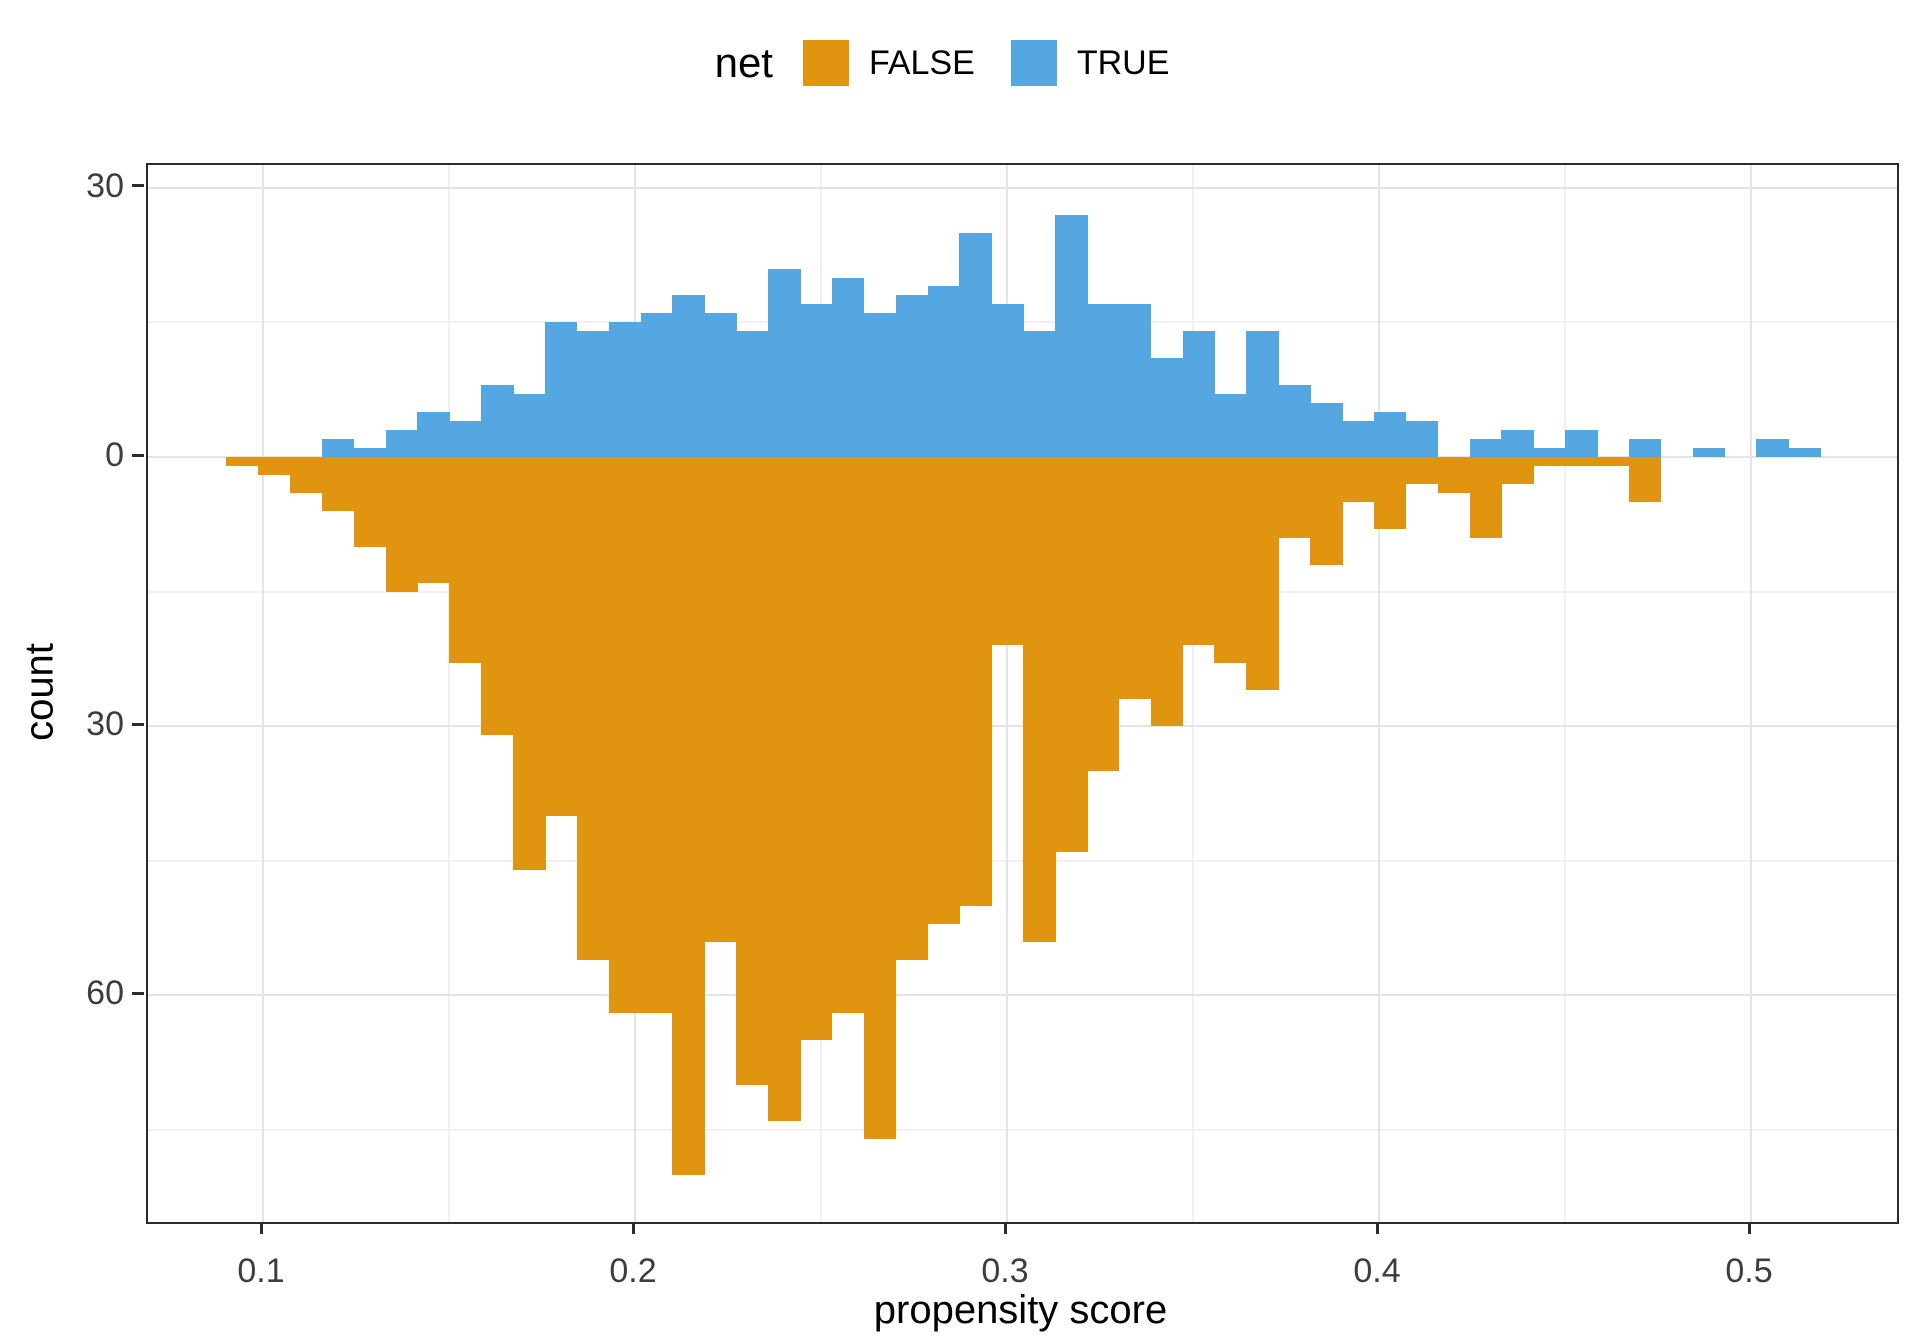 This screenshot has width=1920, height=1344. I want to click on true-swatch-icon, so click(1033, 63).